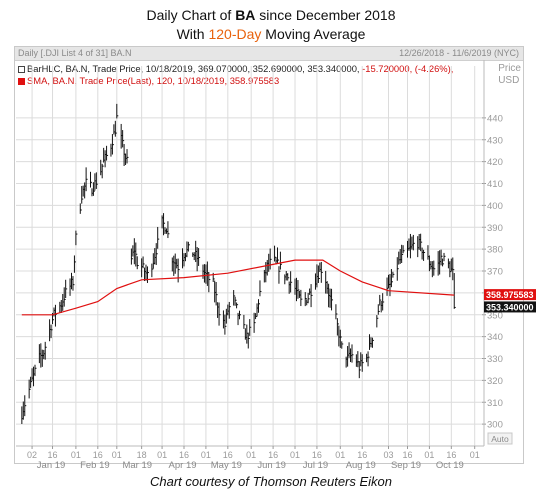  What do you see at coordinates (361, 465) in the screenshot?
I see `x-month-label: Aug 19` at bounding box center [361, 465].